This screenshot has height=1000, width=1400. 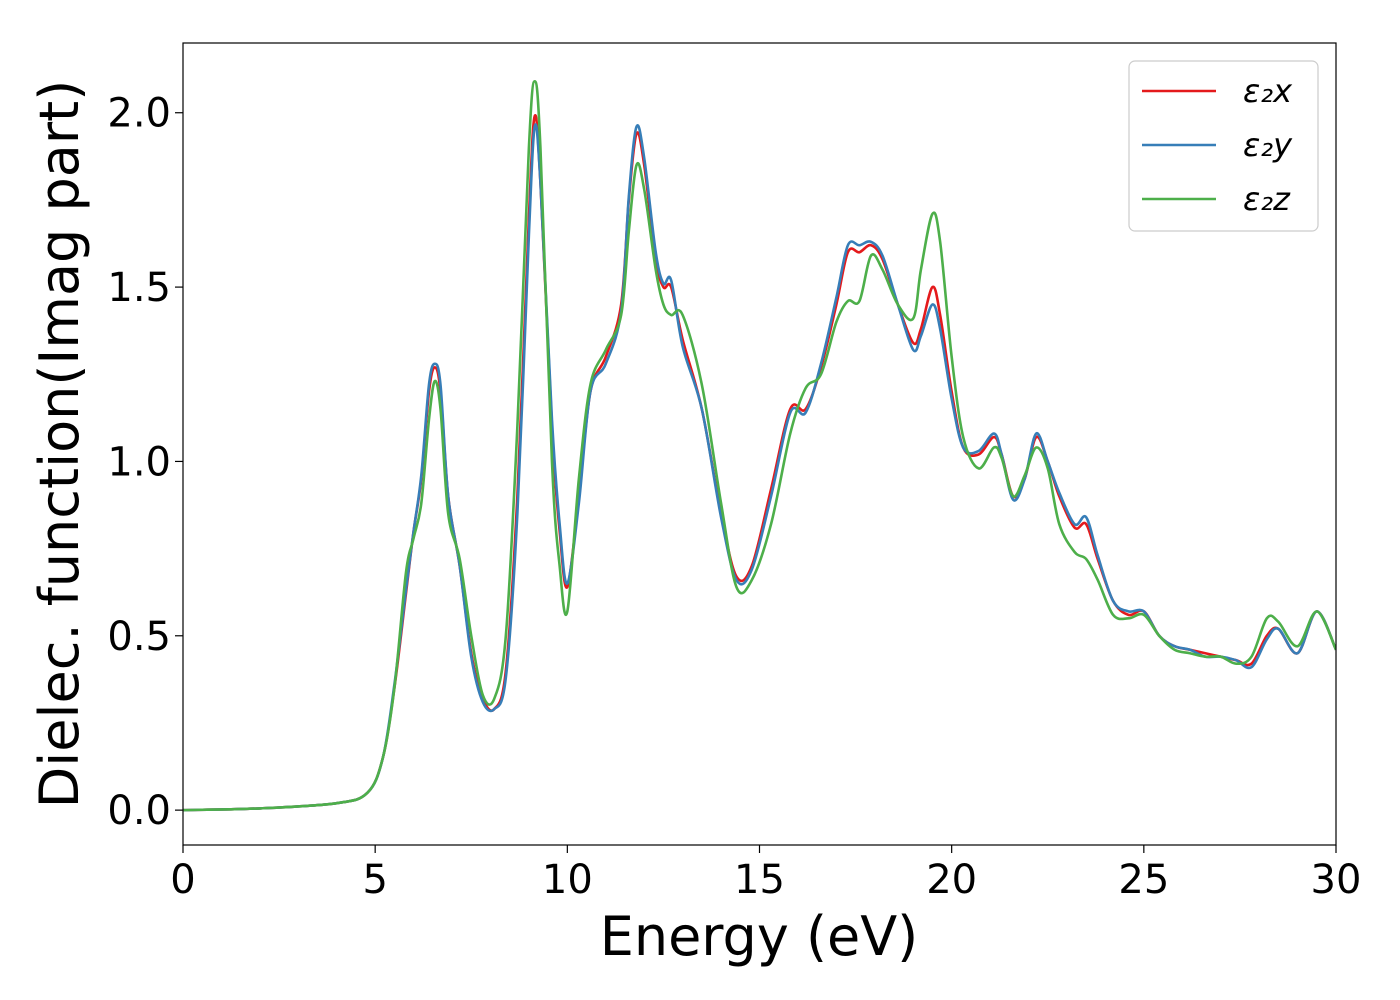 I want to click on y-tick-label: 0.0, so click(x=139, y=811).